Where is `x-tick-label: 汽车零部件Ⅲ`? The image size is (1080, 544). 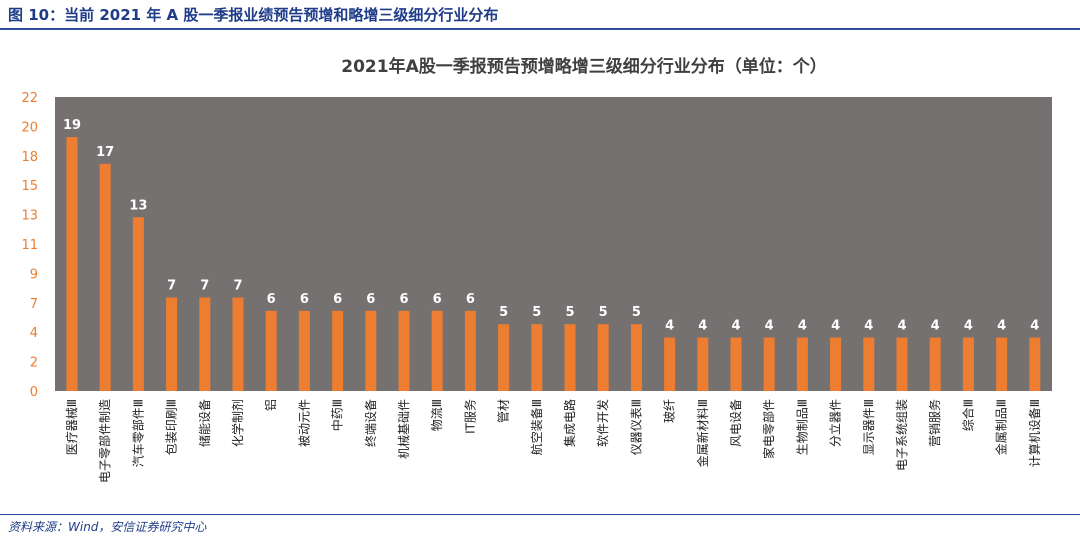 x-tick-label: 汽车零部件Ⅲ is located at coordinates (137, 433).